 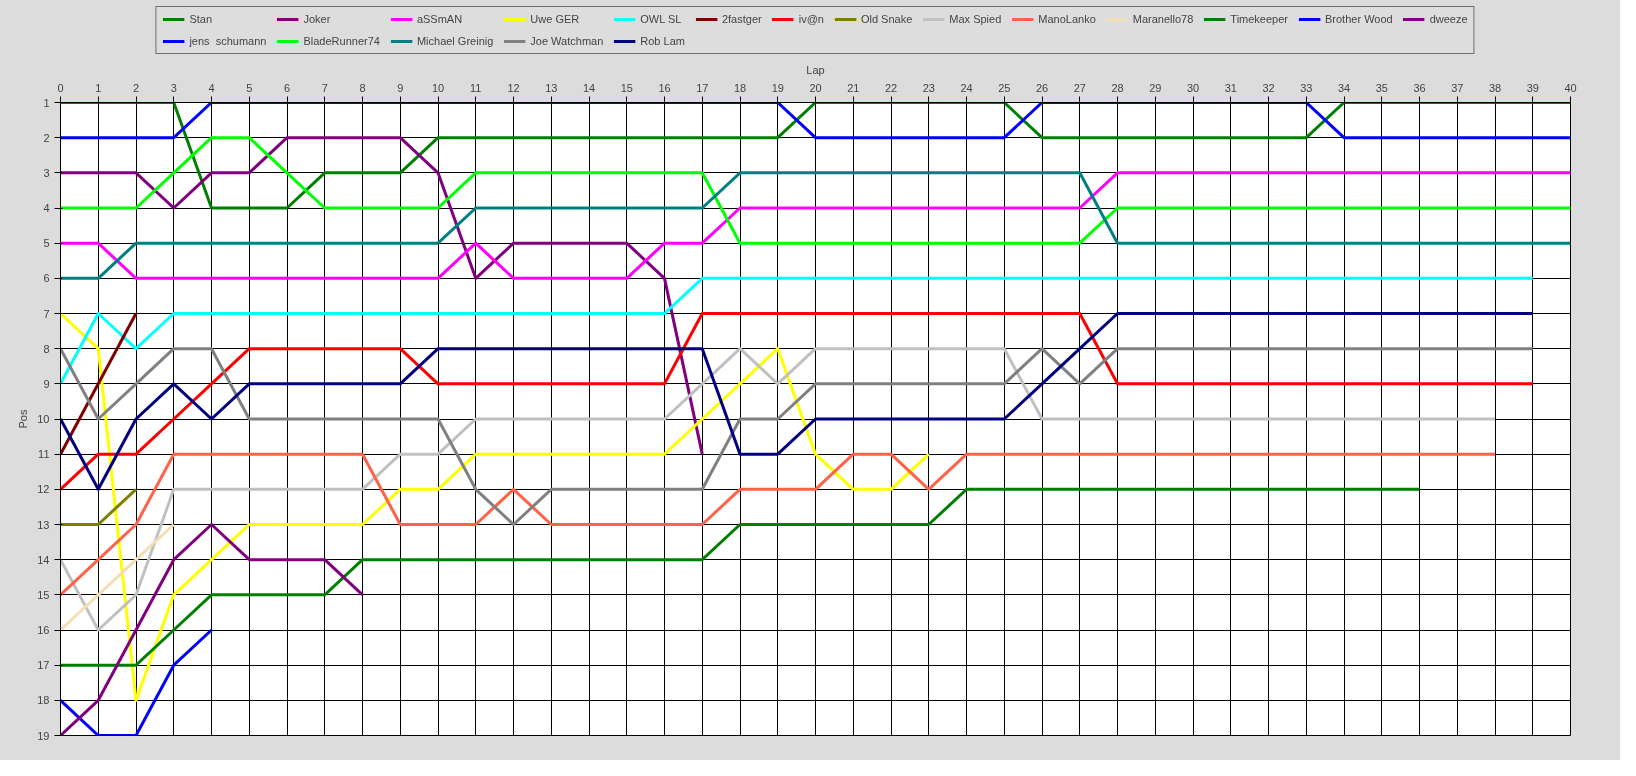 What do you see at coordinates (975, 19) in the screenshot?
I see `legend-label: Max Spied` at bounding box center [975, 19].